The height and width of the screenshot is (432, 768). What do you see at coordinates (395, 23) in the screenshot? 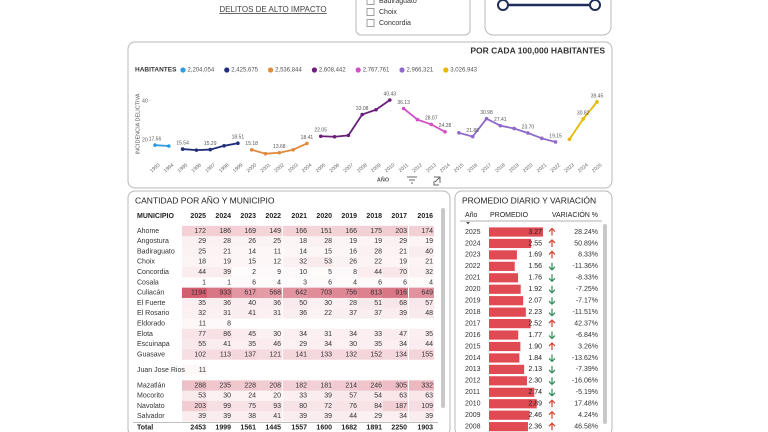
I see `slicer-item: Concordia` at bounding box center [395, 23].